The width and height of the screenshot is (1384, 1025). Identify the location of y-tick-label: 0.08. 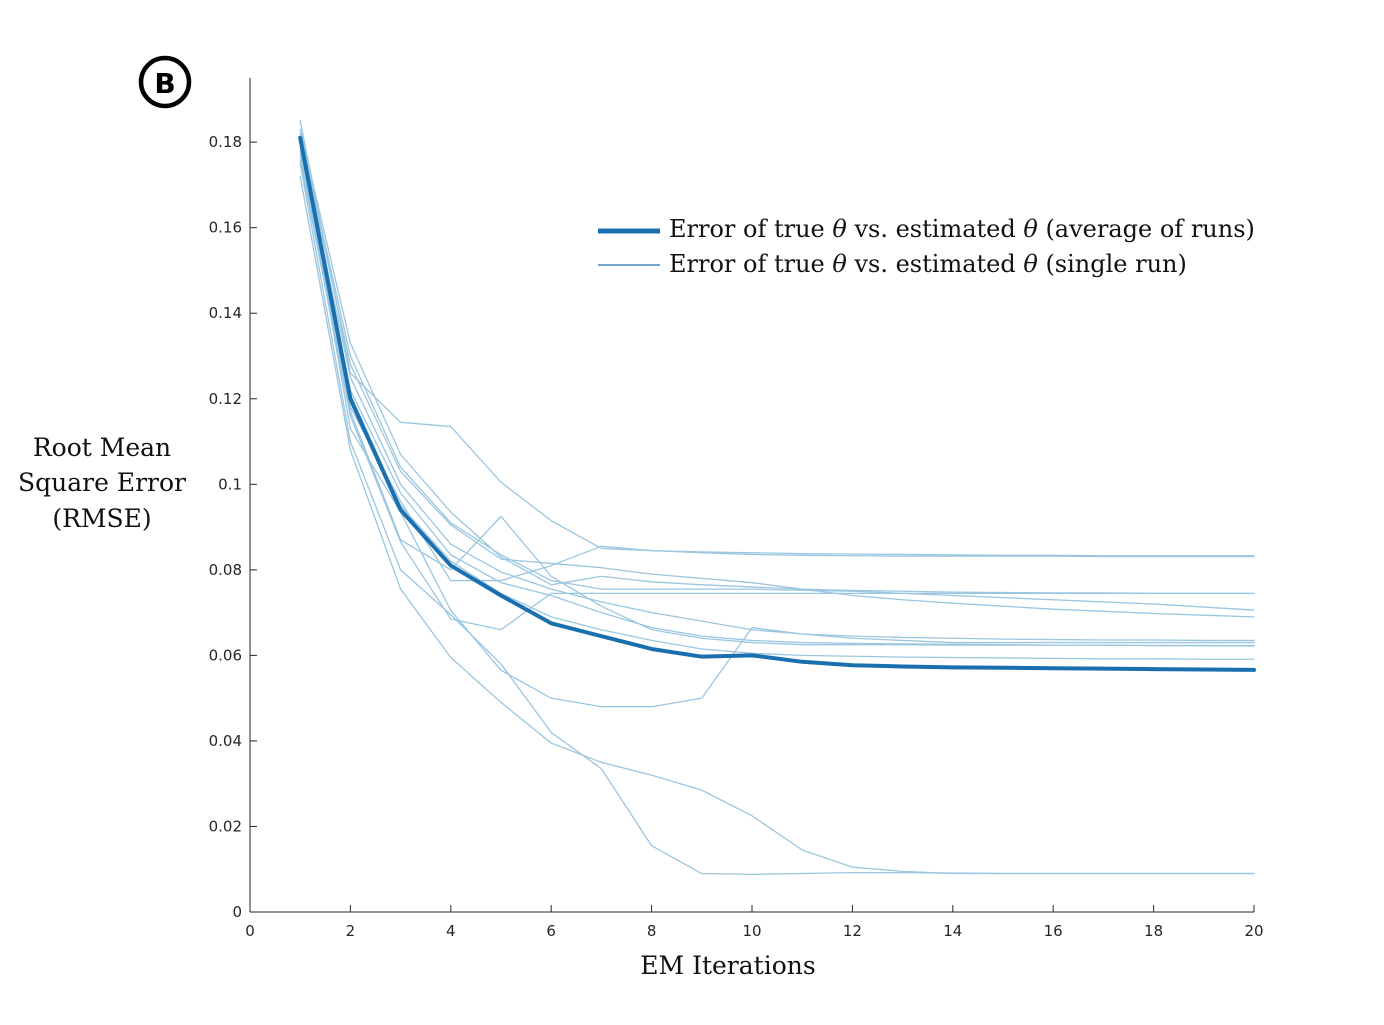
(225, 570).